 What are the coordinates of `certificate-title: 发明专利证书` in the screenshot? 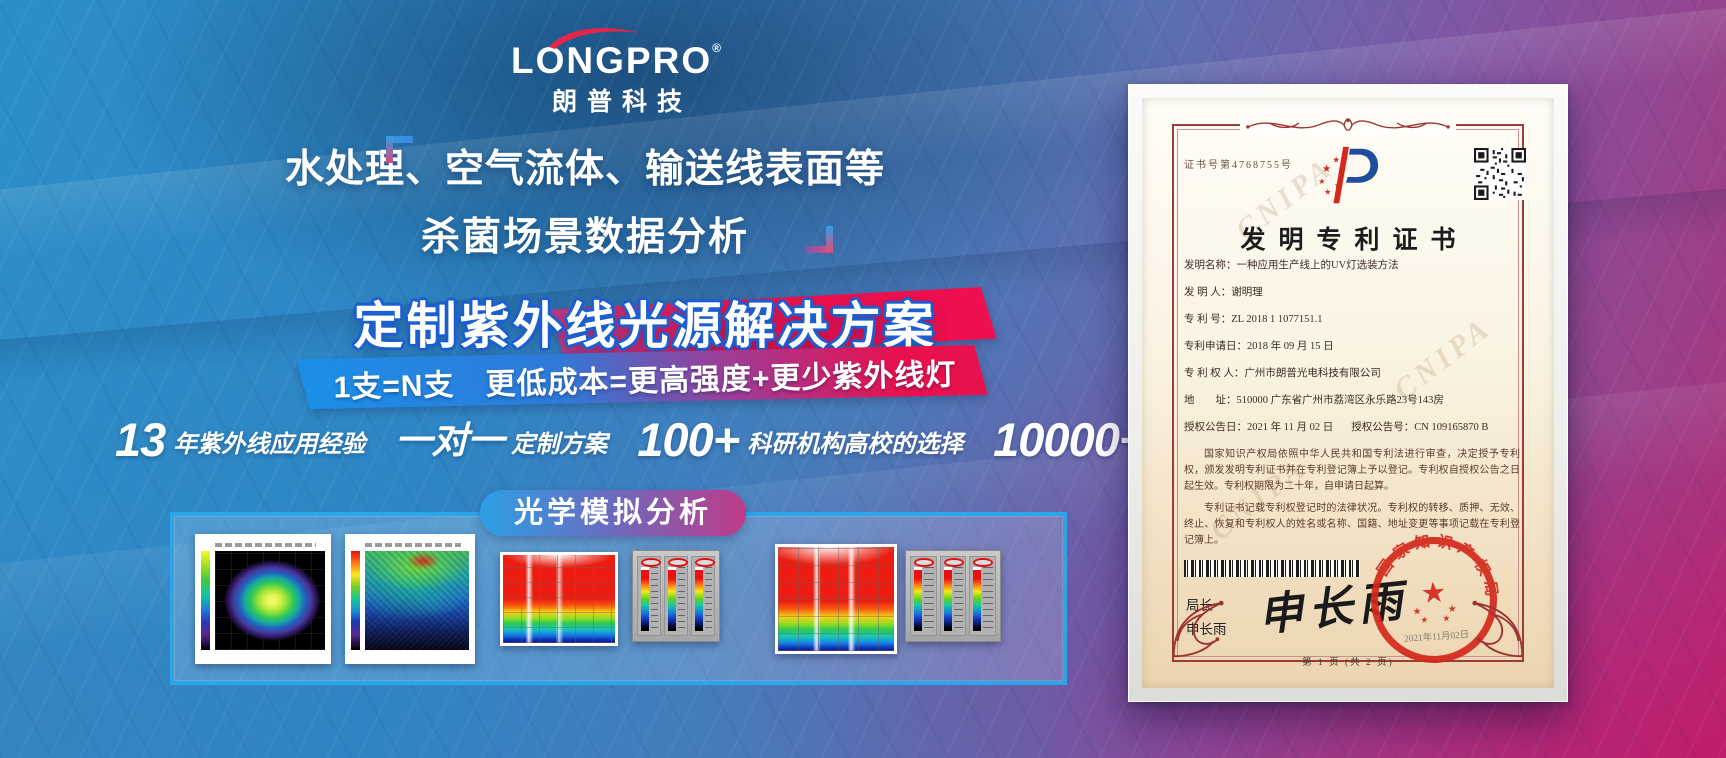 It's located at (1354, 240).